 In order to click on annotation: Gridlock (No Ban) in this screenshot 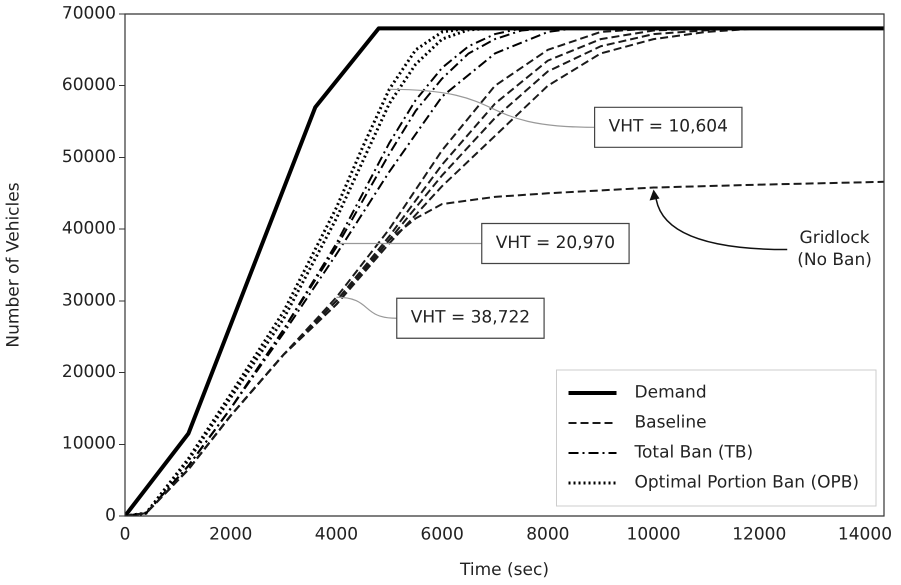, I will do `click(834, 249)`.